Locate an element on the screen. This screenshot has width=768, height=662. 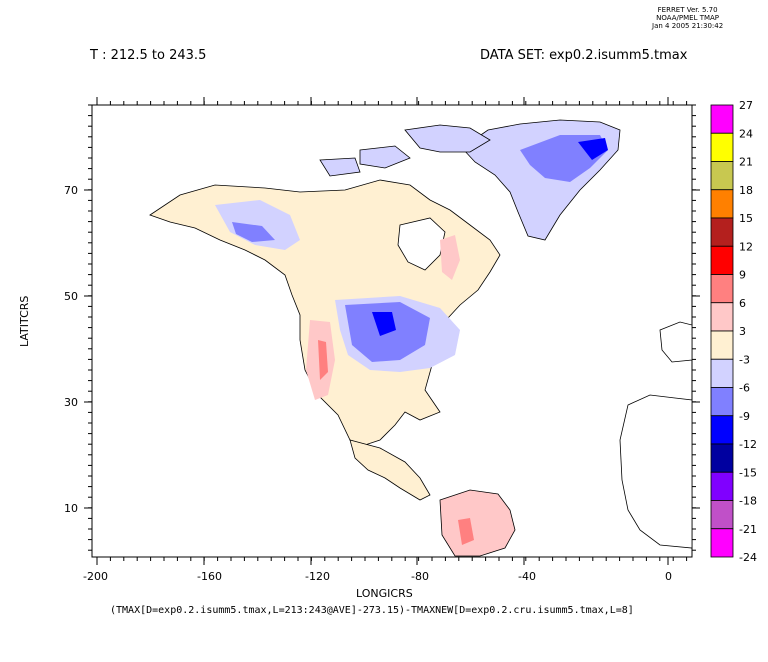
colorbar is located at coordinates (722, 331).